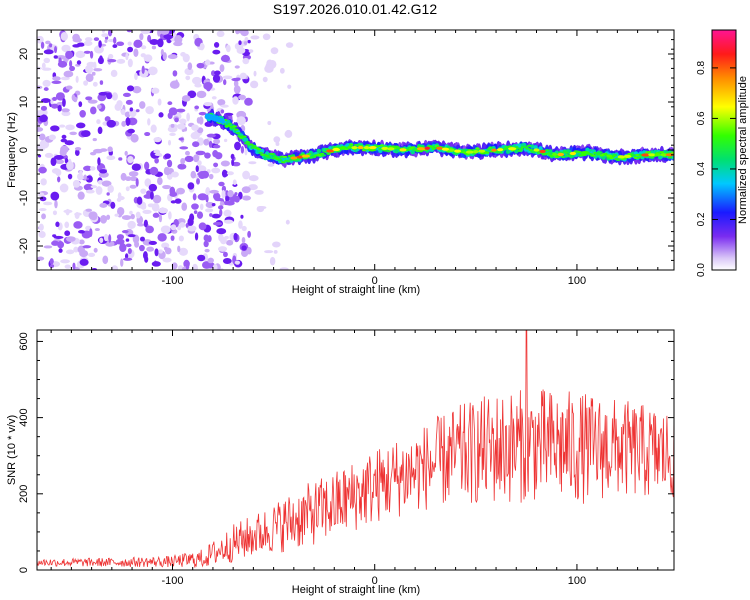  What do you see at coordinates (12, 150) in the screenshot?
I see `spectrogram-y-axis-title: Frequency (Hz)` at bounding box center [12, 150].